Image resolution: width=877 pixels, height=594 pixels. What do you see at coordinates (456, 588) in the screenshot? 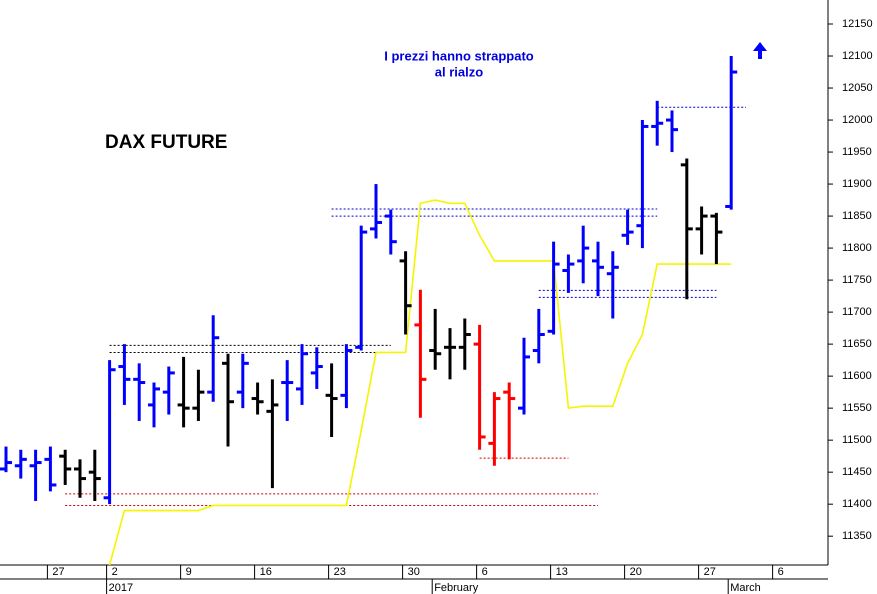
I see `x-period-label: February` at bounding box center [456, 588].